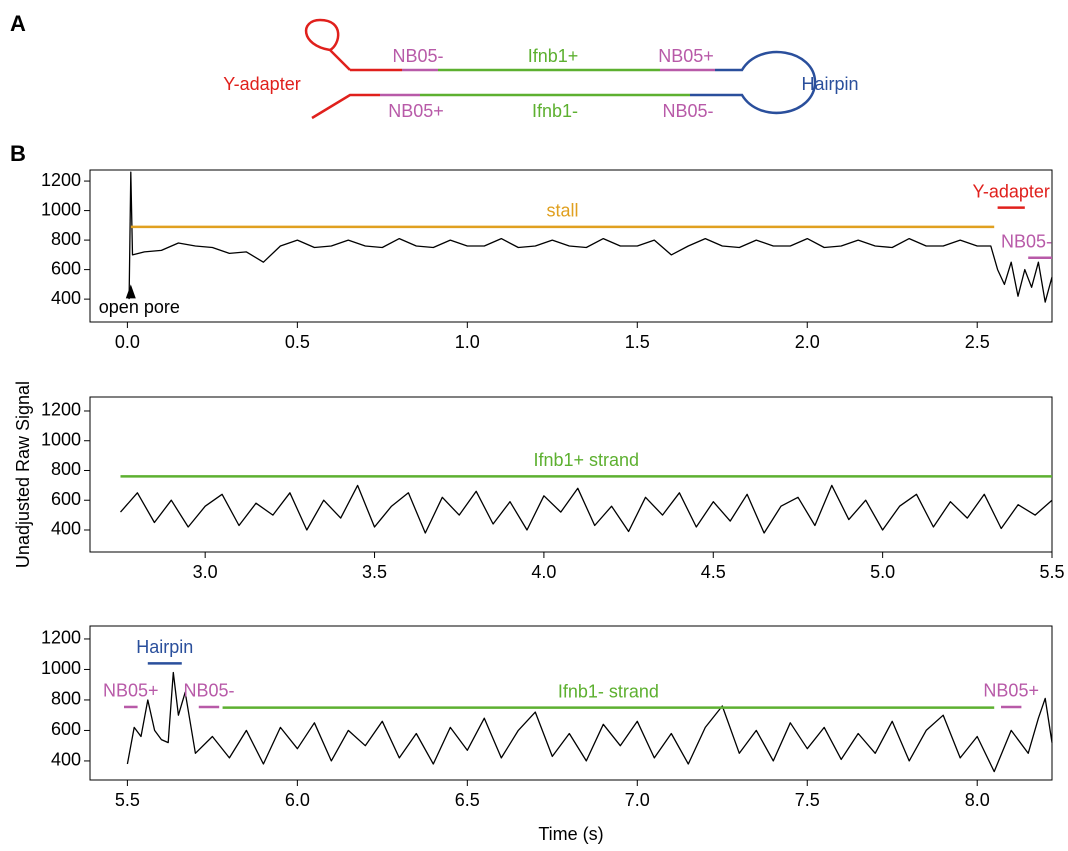 The width and height of the screenshot is (1068, 851). What do you see at coordinates (555, 111) in the screenshot?
I see `diagram-label: Ifnb1-` at bounding box center [555, 111].